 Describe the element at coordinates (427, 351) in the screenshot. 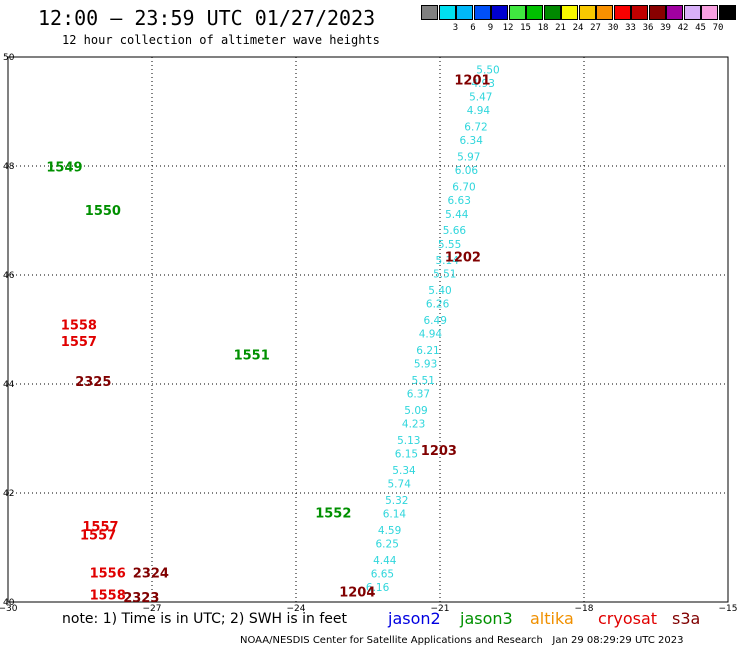

I see `swh-value: 6.21` at that location.